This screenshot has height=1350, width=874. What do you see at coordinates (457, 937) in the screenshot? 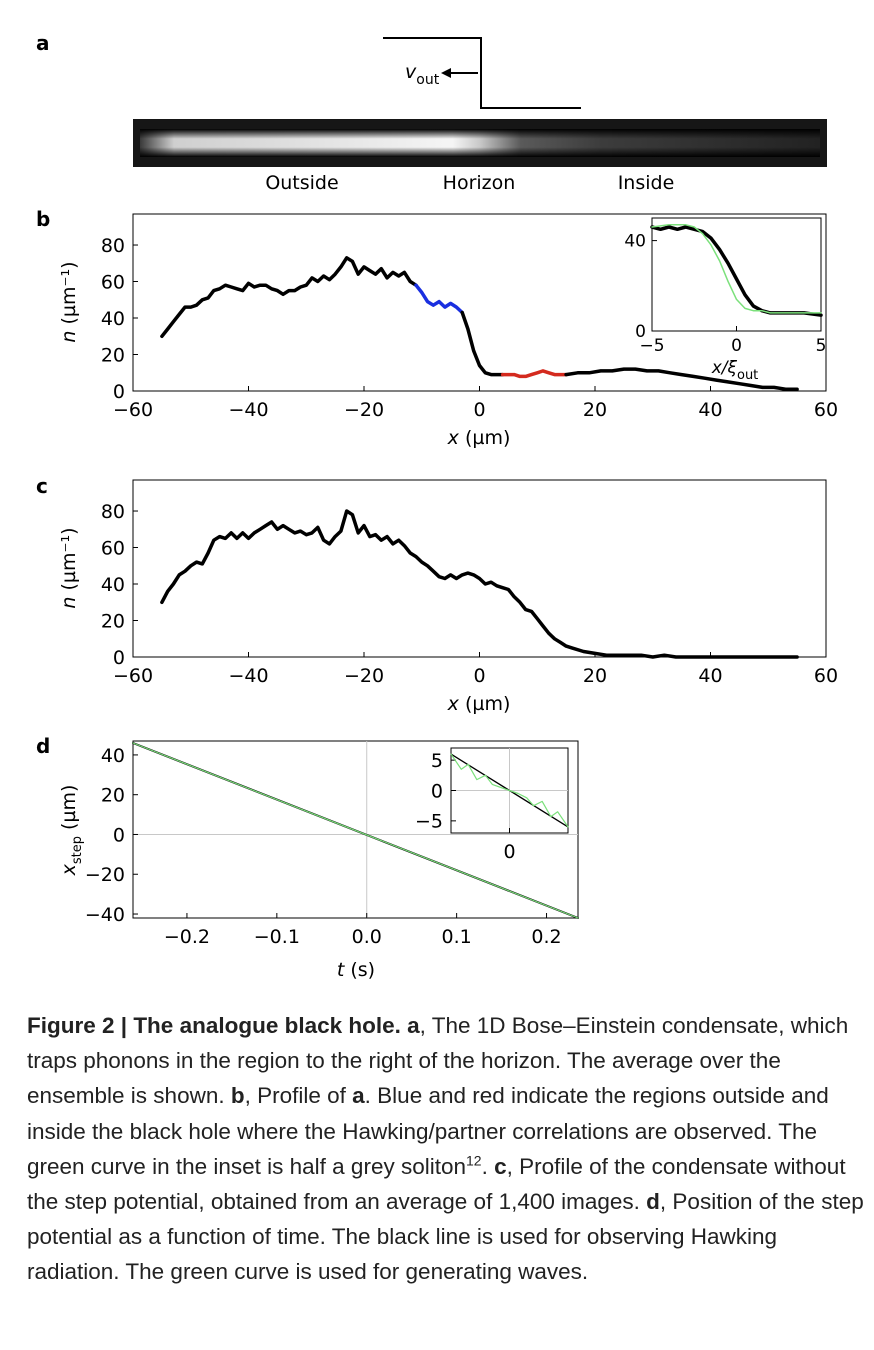
I see `d-x-tick-label: 0.1` at bounding box center [457, 937].